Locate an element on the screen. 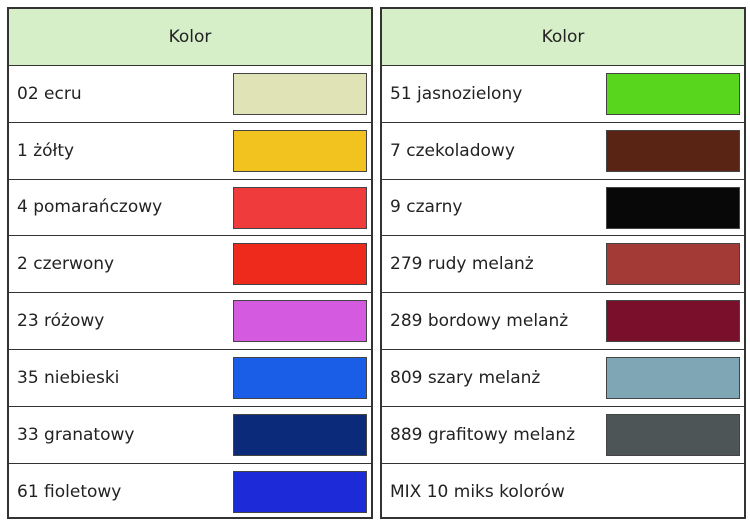 The width and height of the screenshot is (750, 525). table-row: MIX 10 miks kolorów is located at coordinates (563, 492).